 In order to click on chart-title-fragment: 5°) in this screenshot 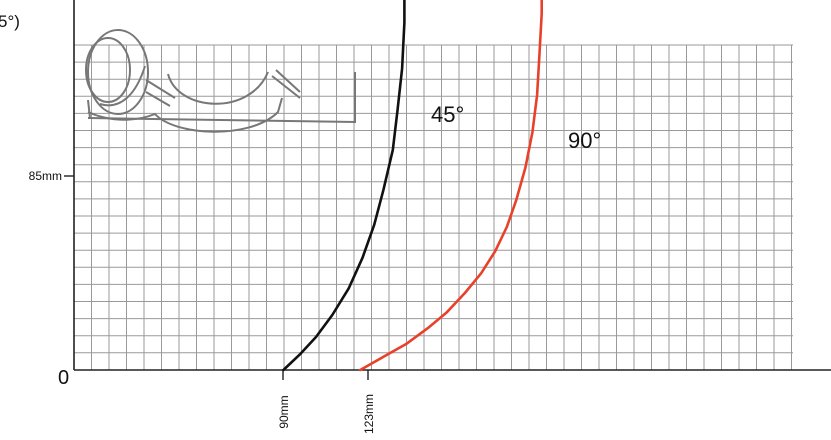, I will do `click(10, 21)`.